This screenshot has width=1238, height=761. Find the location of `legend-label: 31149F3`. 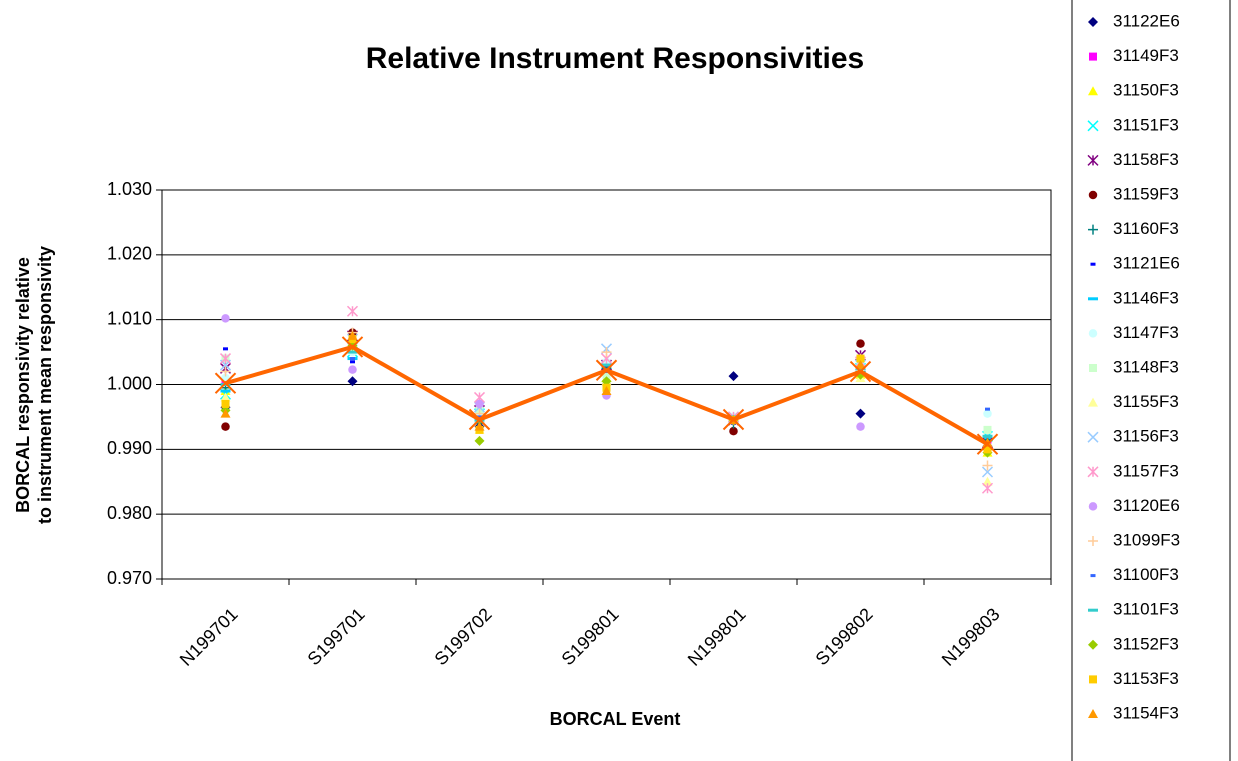

legend-label: 31149F3 is located at coordinates (1146, 55).